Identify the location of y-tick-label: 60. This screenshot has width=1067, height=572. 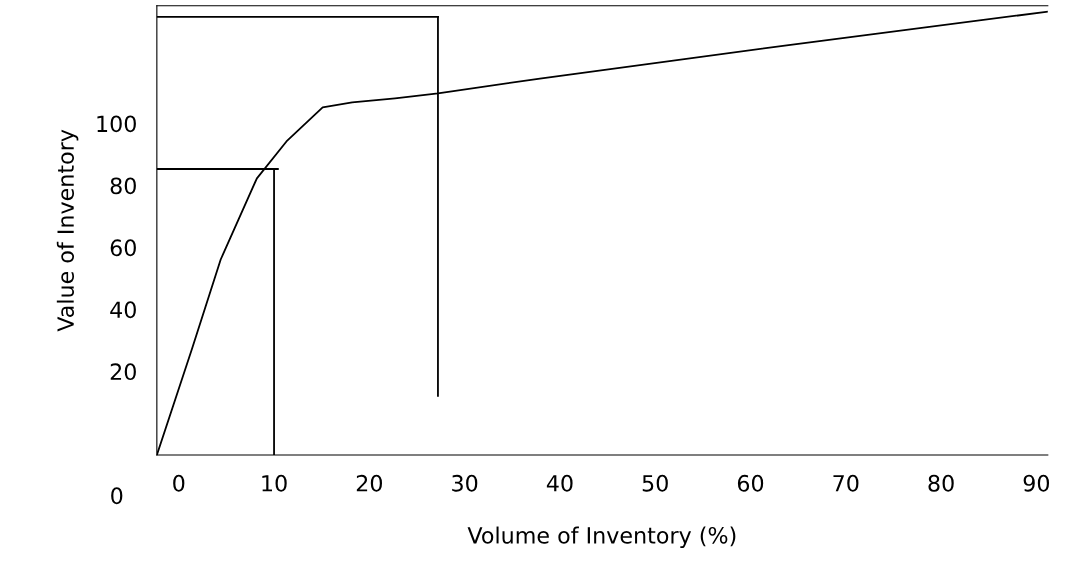
(123, 248).